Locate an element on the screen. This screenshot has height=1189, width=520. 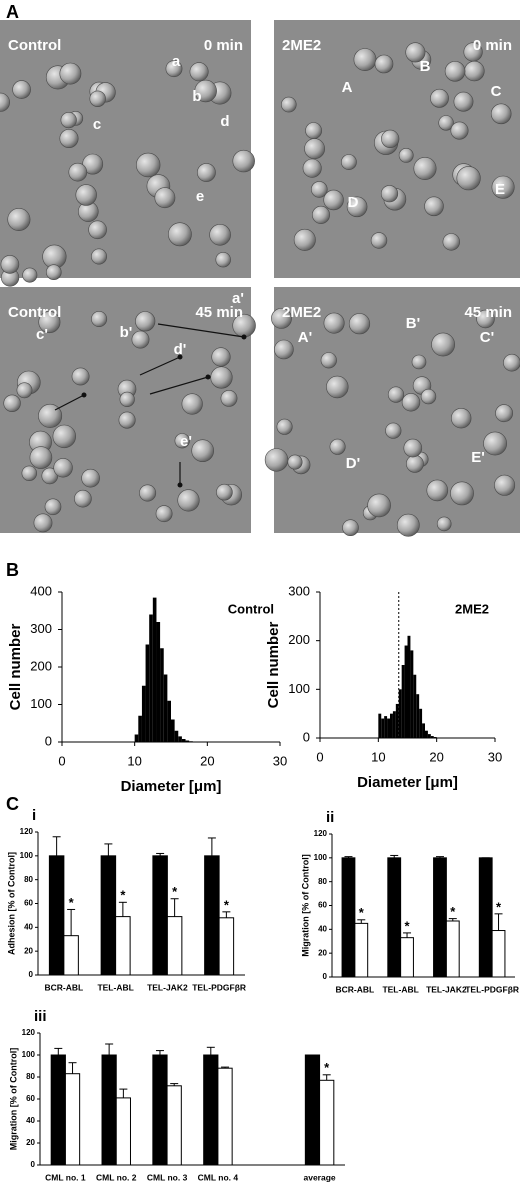
cell-label: D is located at coordinates (353, 202).